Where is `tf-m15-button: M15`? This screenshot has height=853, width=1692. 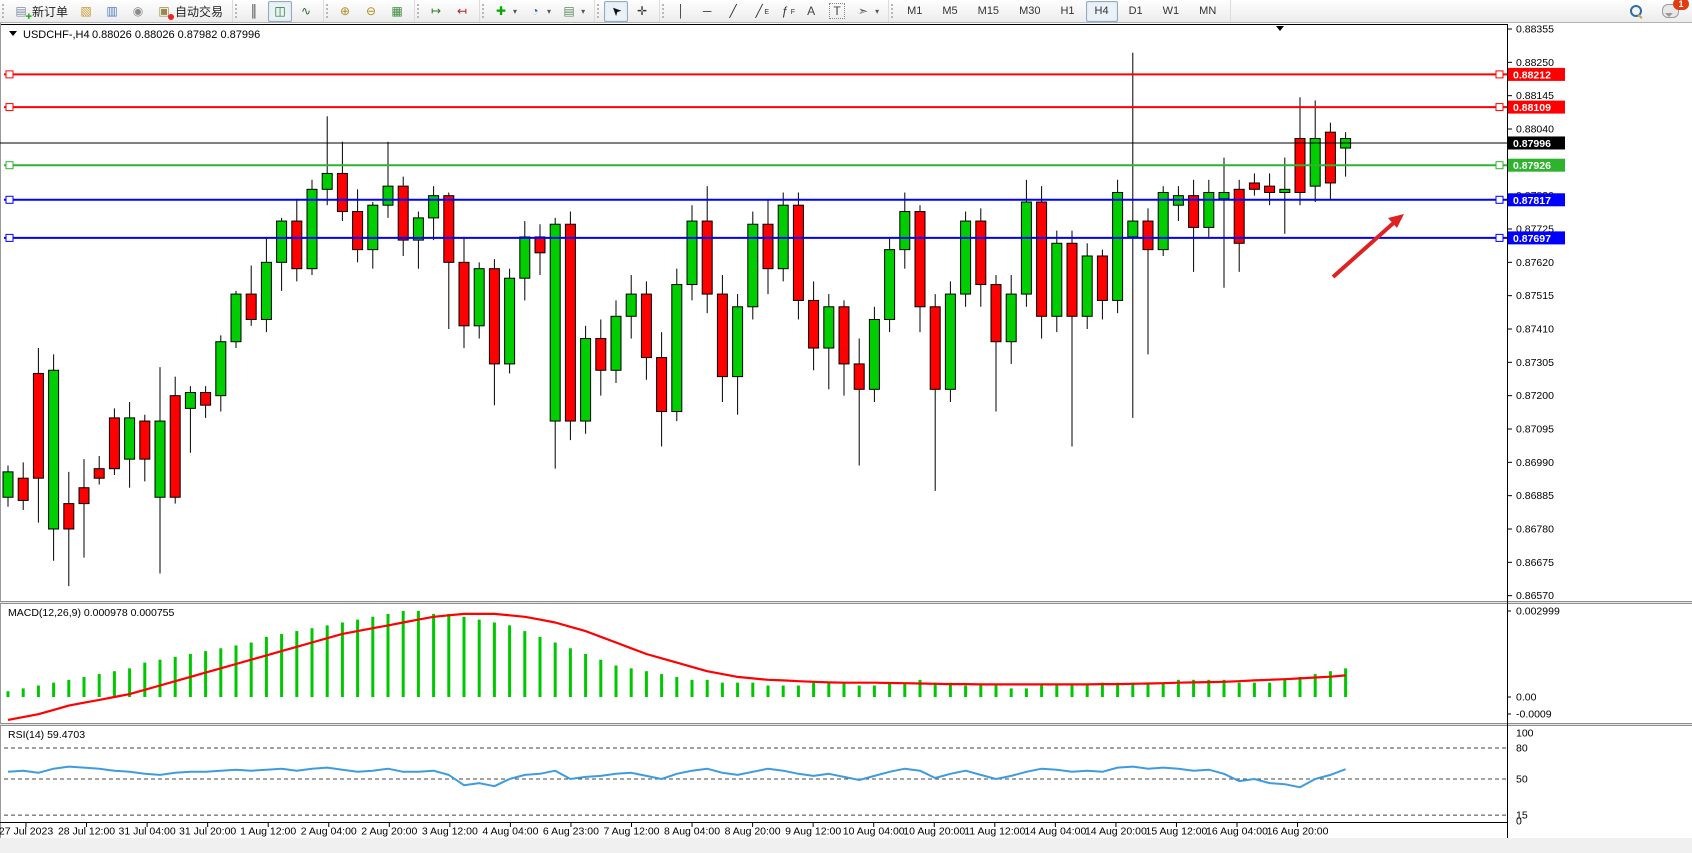
tf-m15-button: M15 is located at coordinates (988, 11).